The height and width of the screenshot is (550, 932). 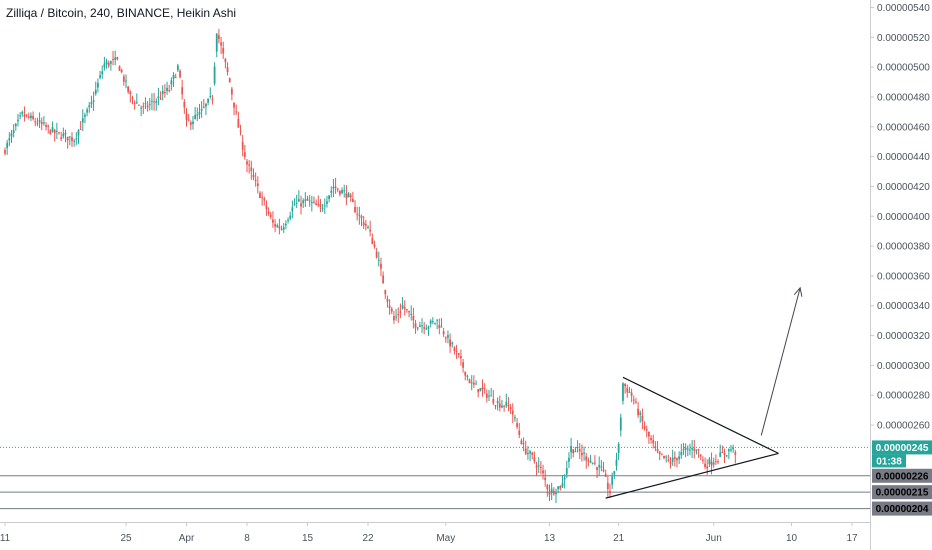 What do you see at coordinates (902, 475) in the screenshot?
I see `support-price-tag` at bounding box center [902, 475].